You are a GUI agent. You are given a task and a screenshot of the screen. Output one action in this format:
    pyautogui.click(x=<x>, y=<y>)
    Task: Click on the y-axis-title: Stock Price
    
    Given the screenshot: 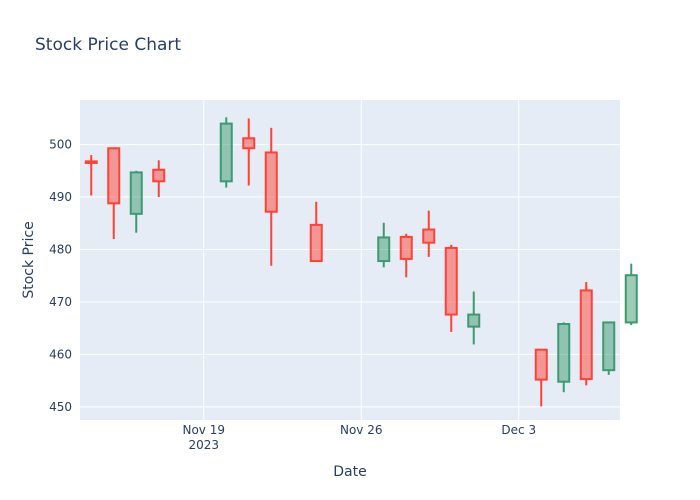 What is the action you would take?
    pyautogui.click(x=29, y=259)
    